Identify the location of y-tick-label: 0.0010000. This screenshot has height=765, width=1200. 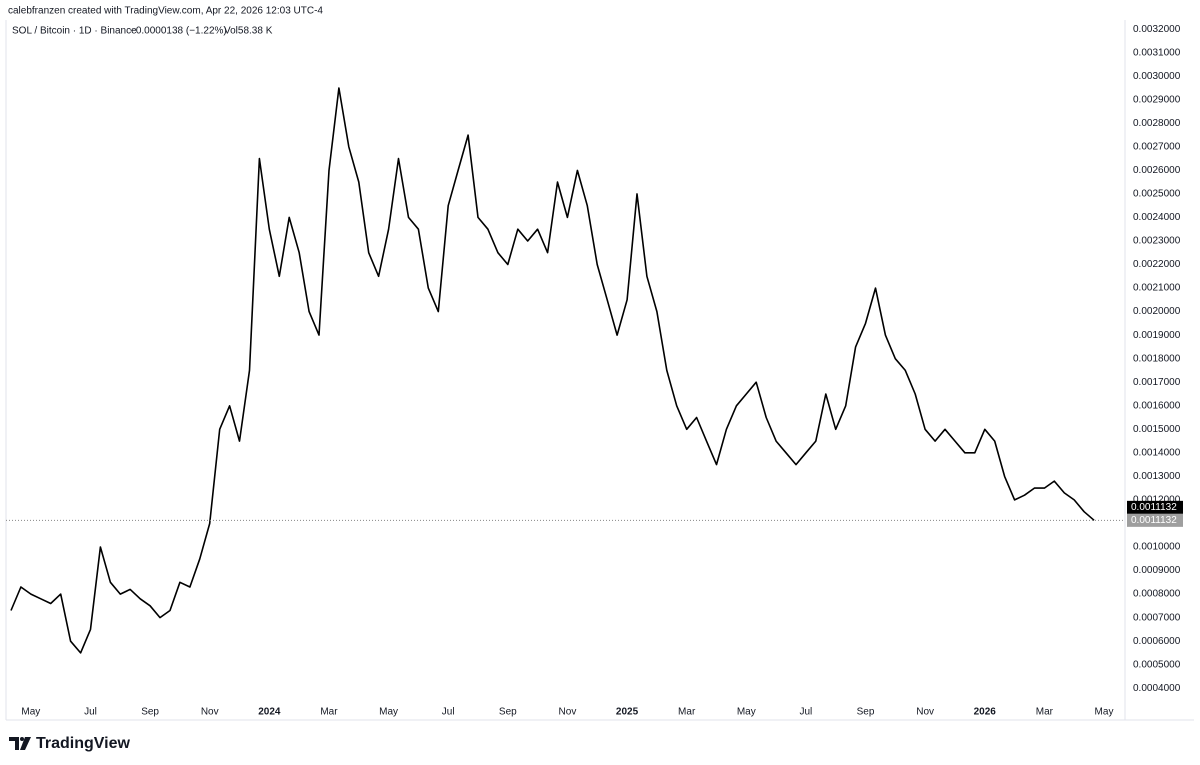
(1157, 547).